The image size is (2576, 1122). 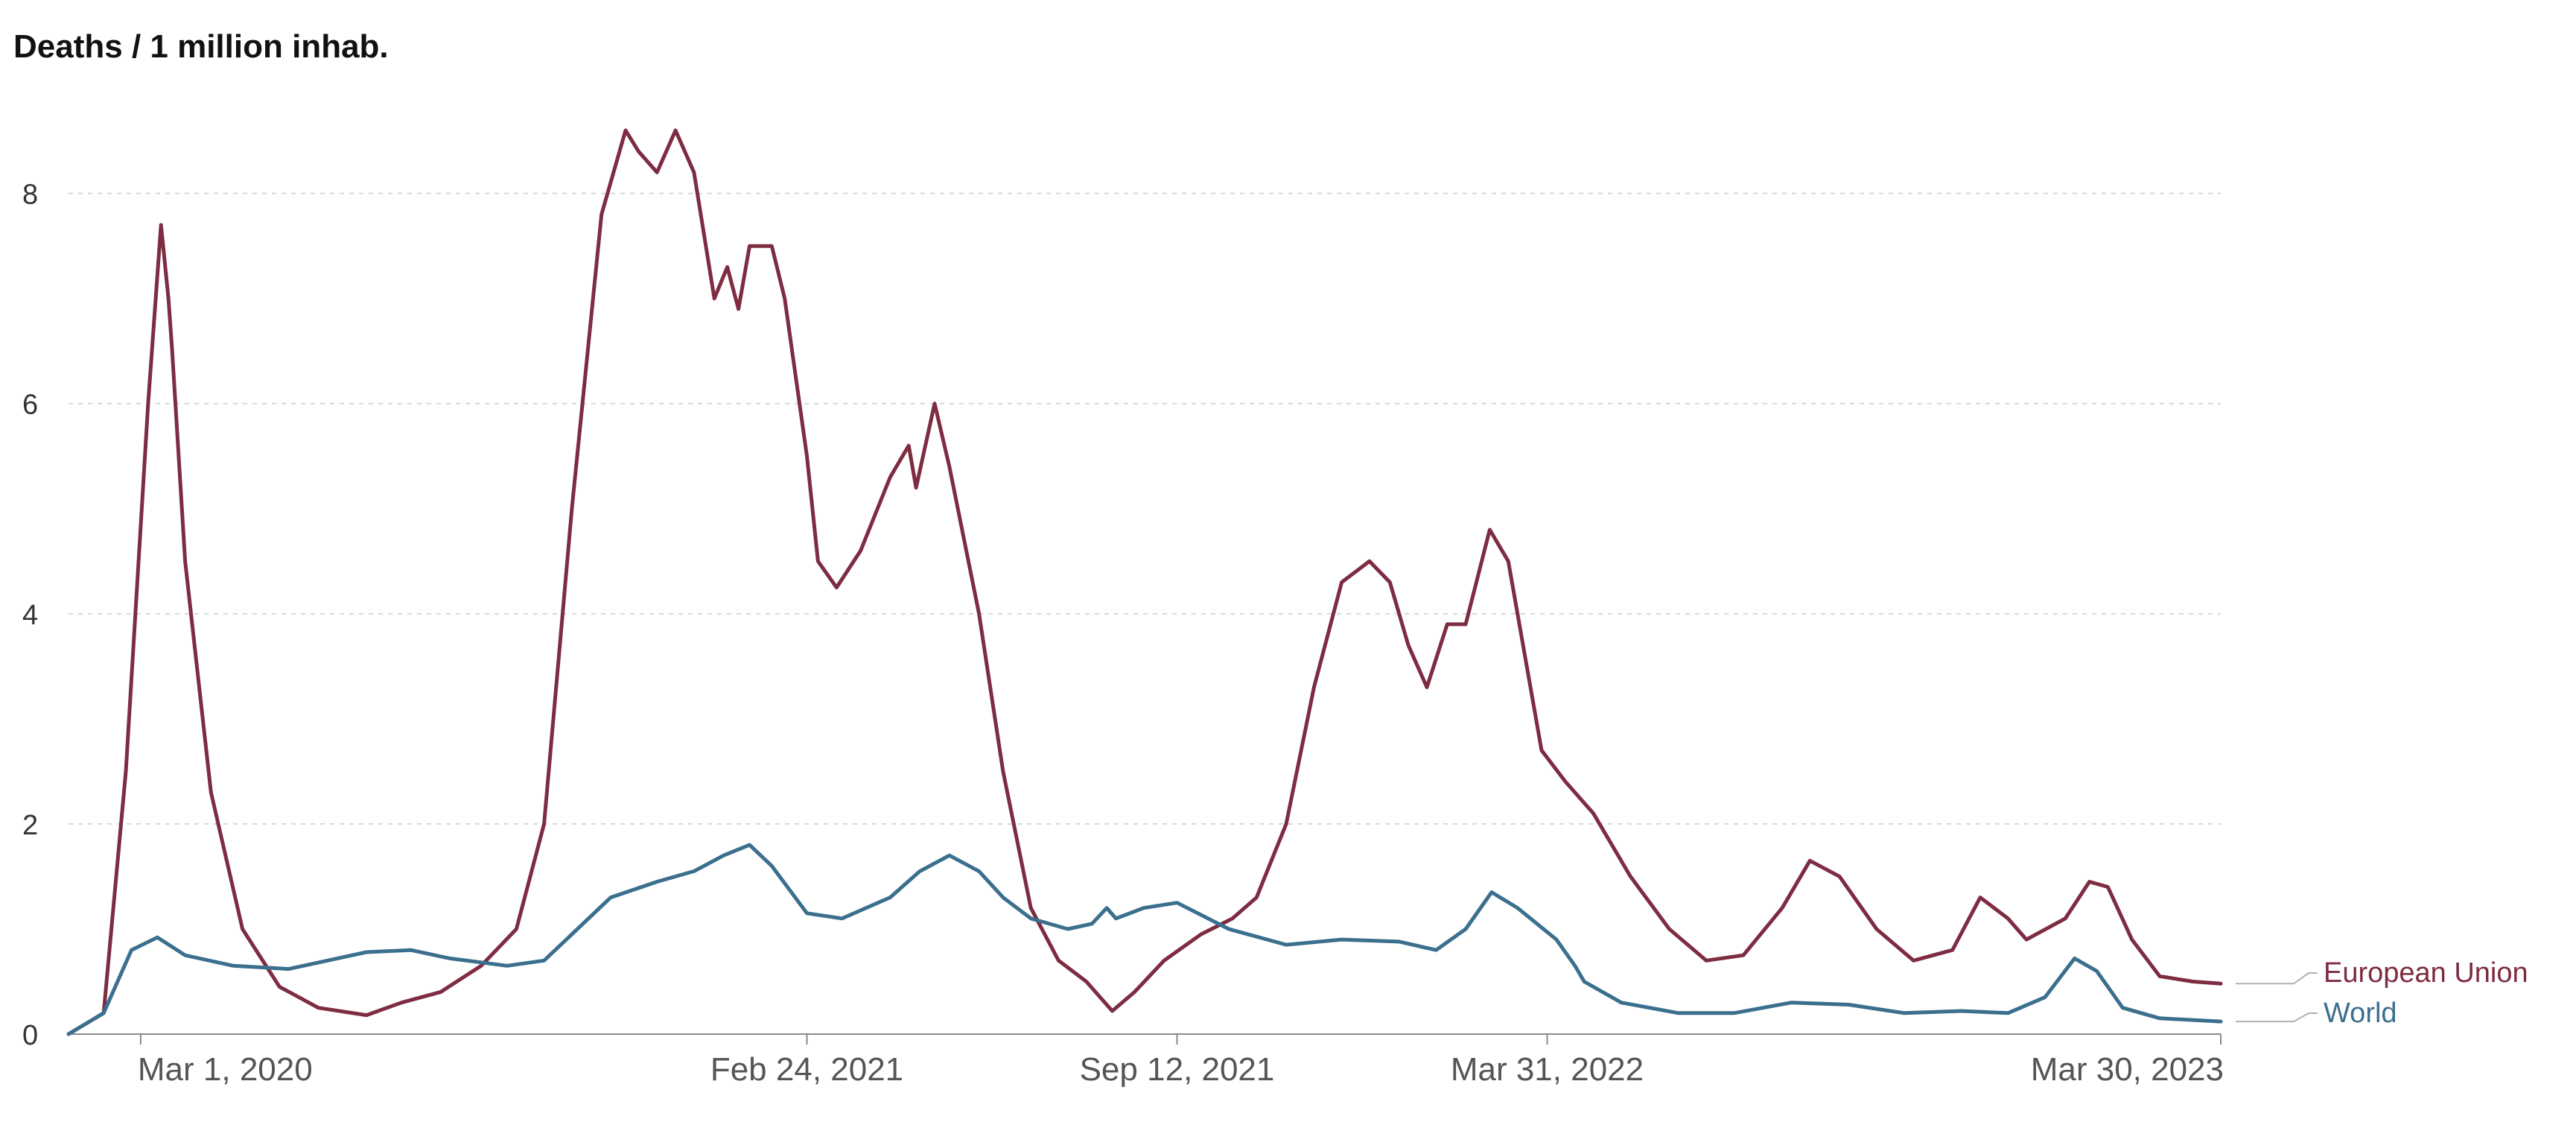 I want to click on y-tick-label: 4, so click(x=30, y=615).